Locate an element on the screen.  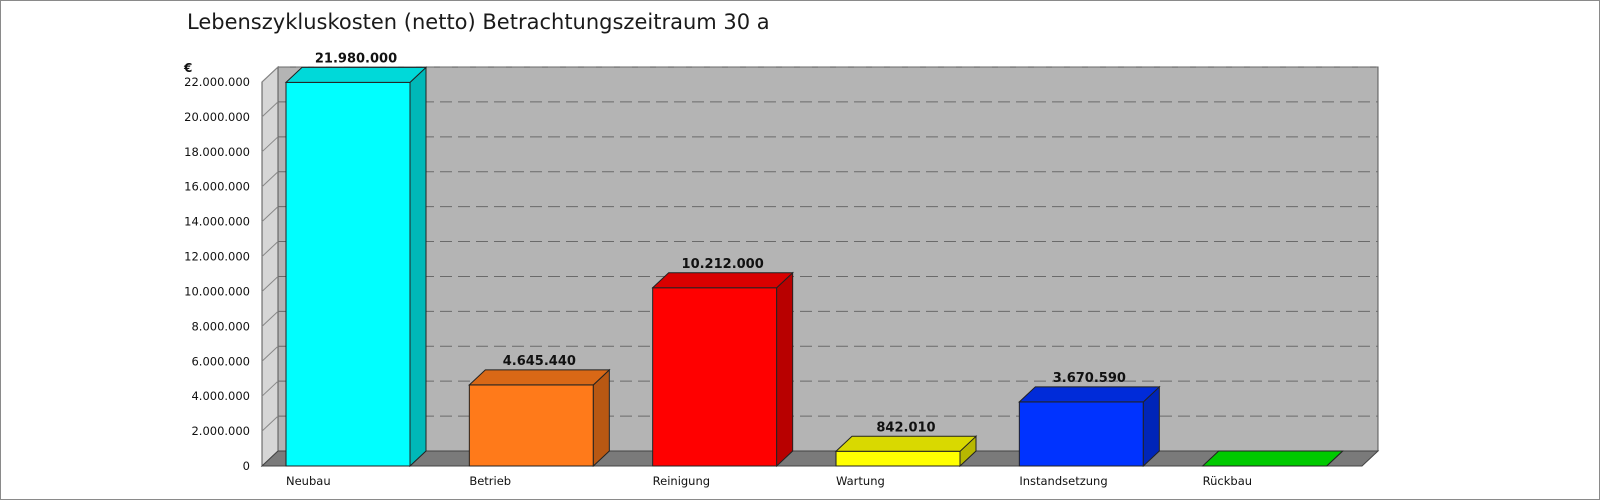
y-tick-label: 0 is located at coordinates (246, 466).